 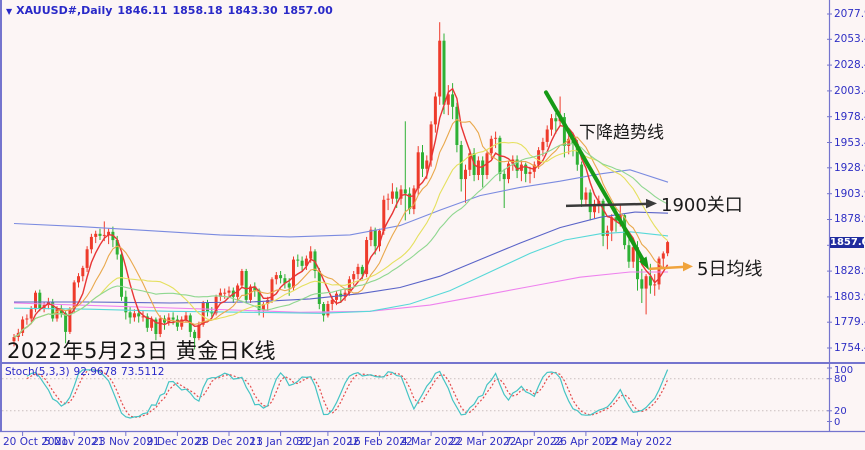 What do you see at coordinates (606, 205) in the screenshot?
I see `level-1900-arrow` at bounding box center [606, 205].